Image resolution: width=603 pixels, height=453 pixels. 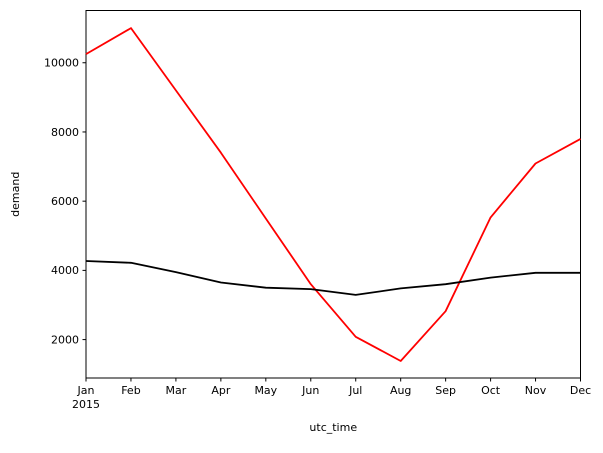 What do you see at coordinates (221, 390) in the screenshot?
I see `x-tick-label: Apr` at bounding box center [221, 390].